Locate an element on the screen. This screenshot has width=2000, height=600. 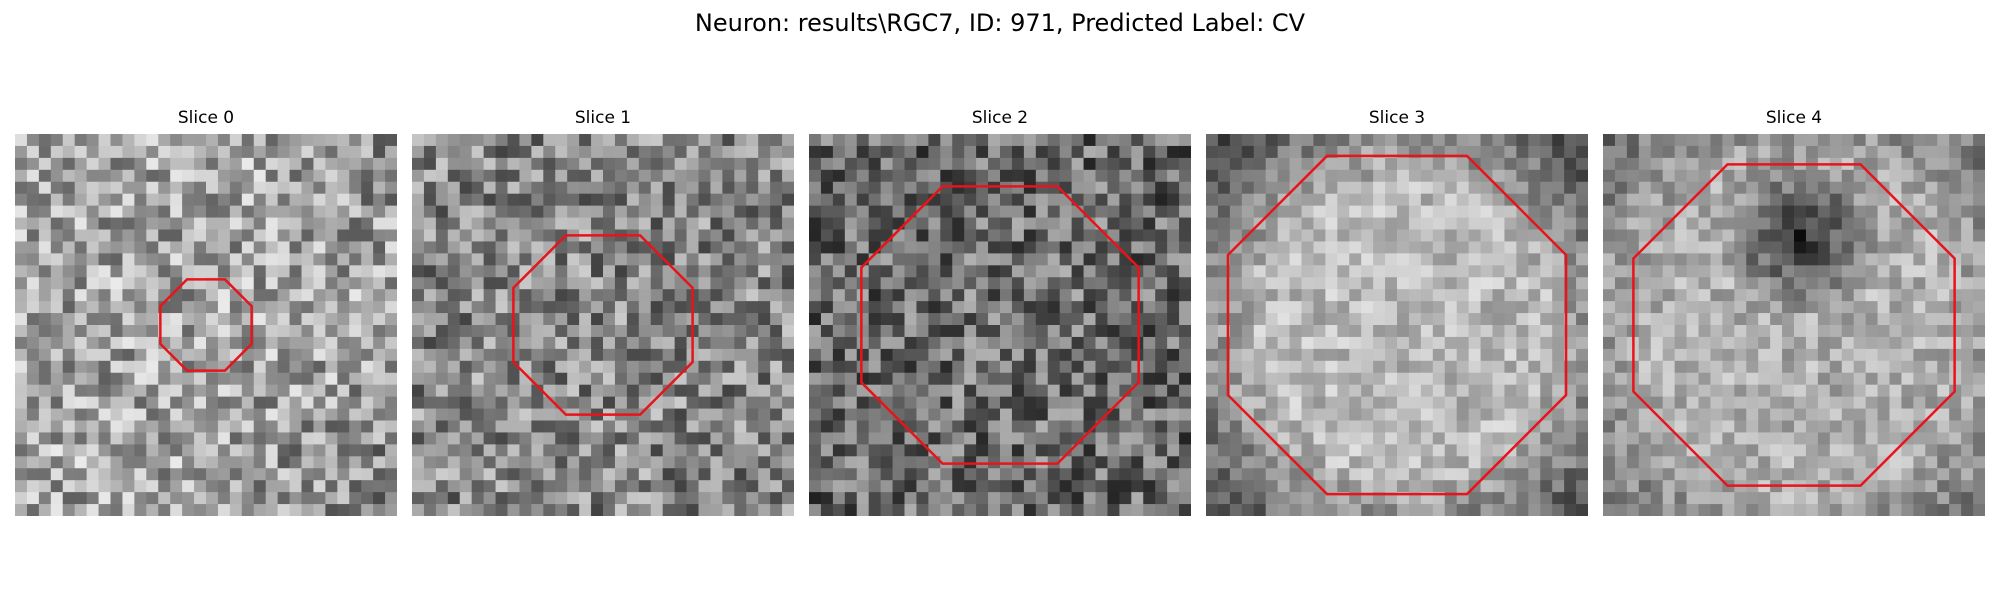
slice-4-image-with-contour is located at coordinates (1794, 325).